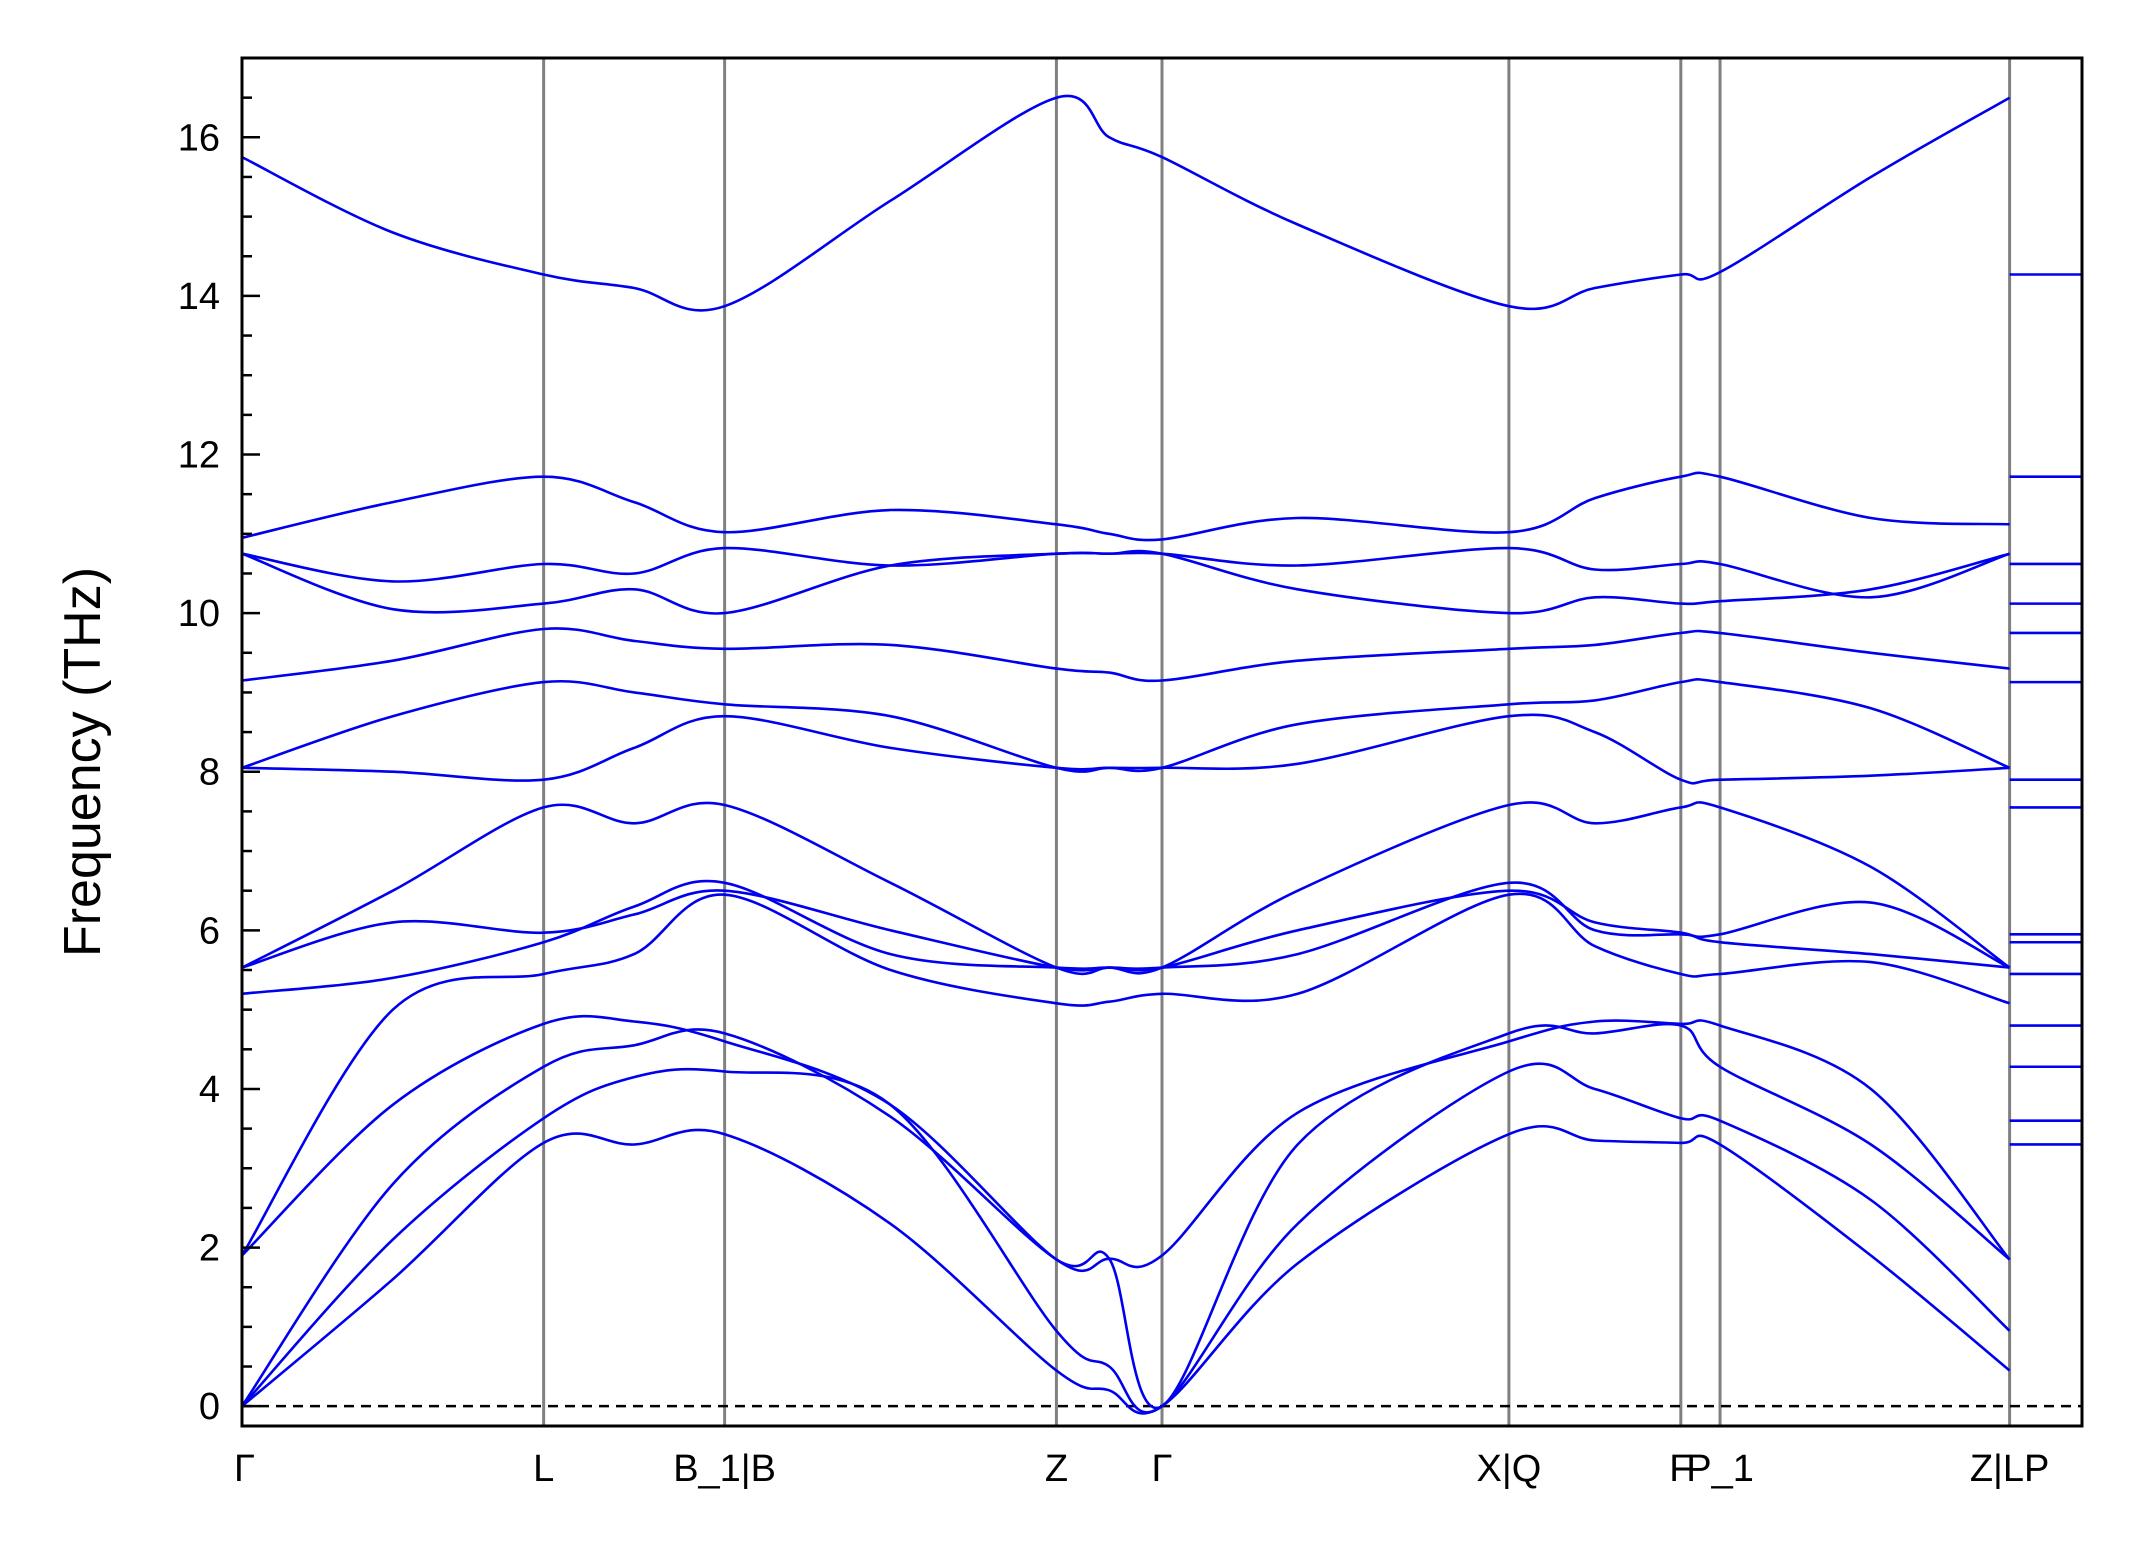 Image resolution: width=2145 pixels, height=1549 pixels. I want to click on x-tick-label-6: F, so click(1680, 1469).